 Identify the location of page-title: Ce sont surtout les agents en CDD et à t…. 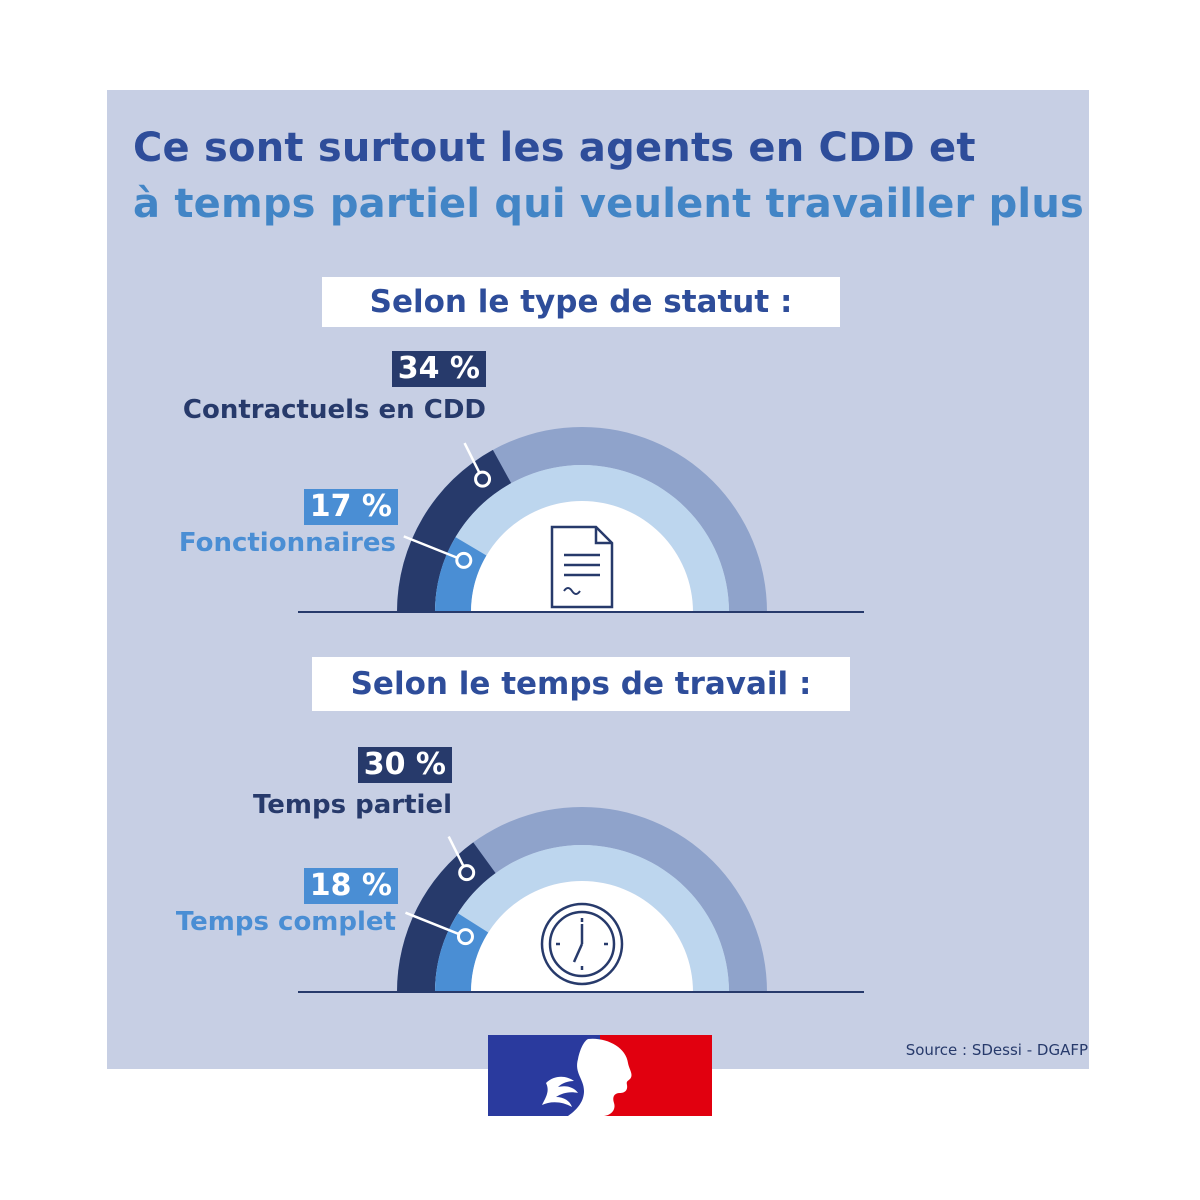
(633, 176).